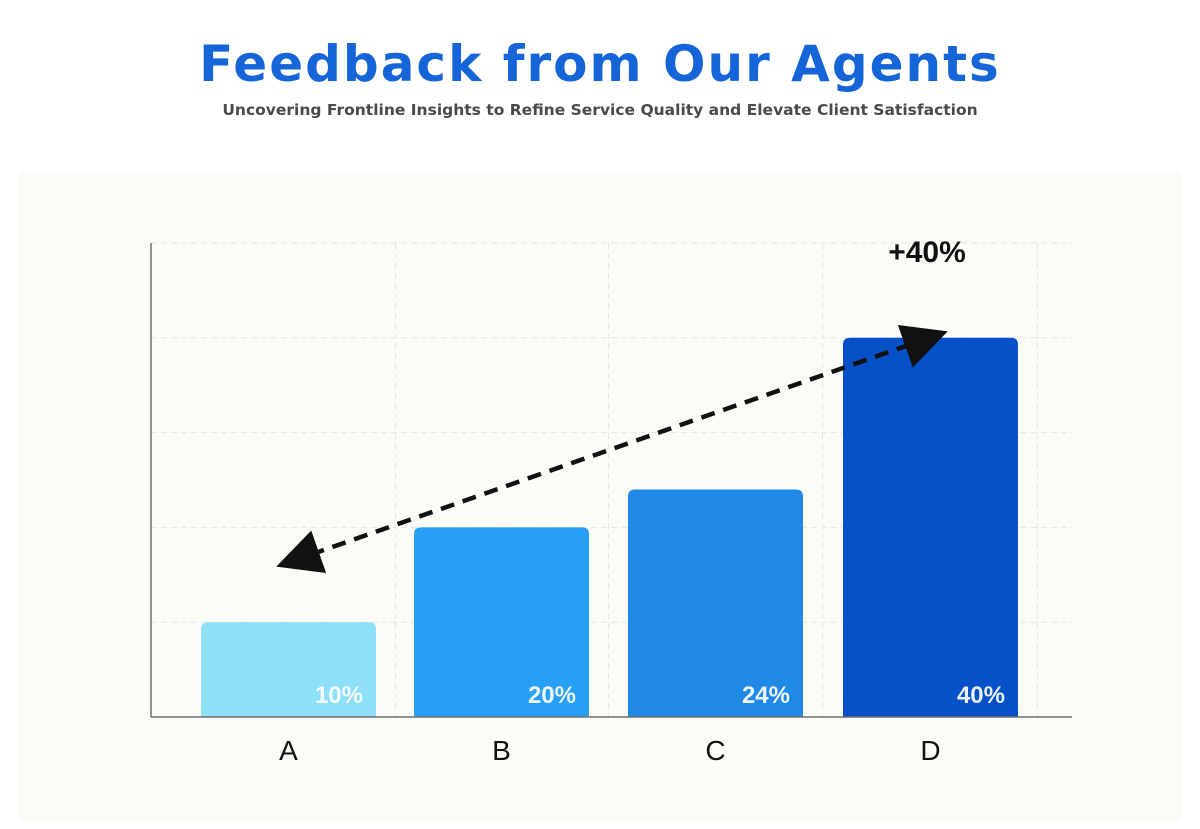  Describe the element at coordinates (288, 669) in the screenshot. I see `bar-a` at that location.